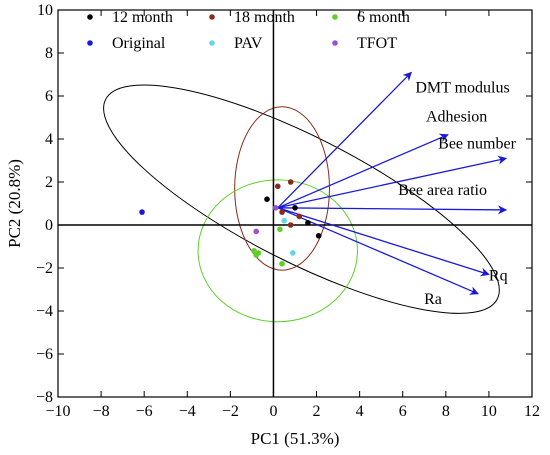  I want to click on vector-label-bee-area-ratio: Bee area ratio, so click(442, 190).